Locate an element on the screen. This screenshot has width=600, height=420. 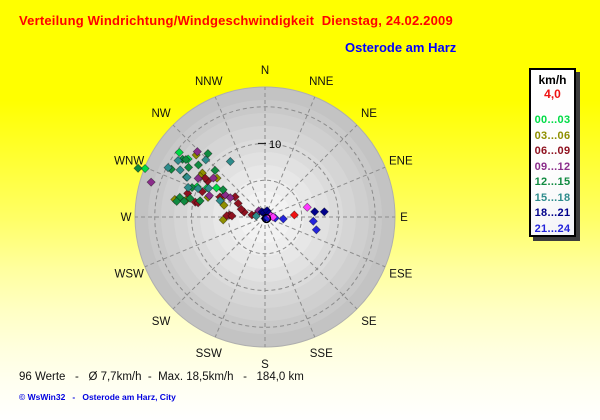
wind-point-current is located at coordinates (294, 215).